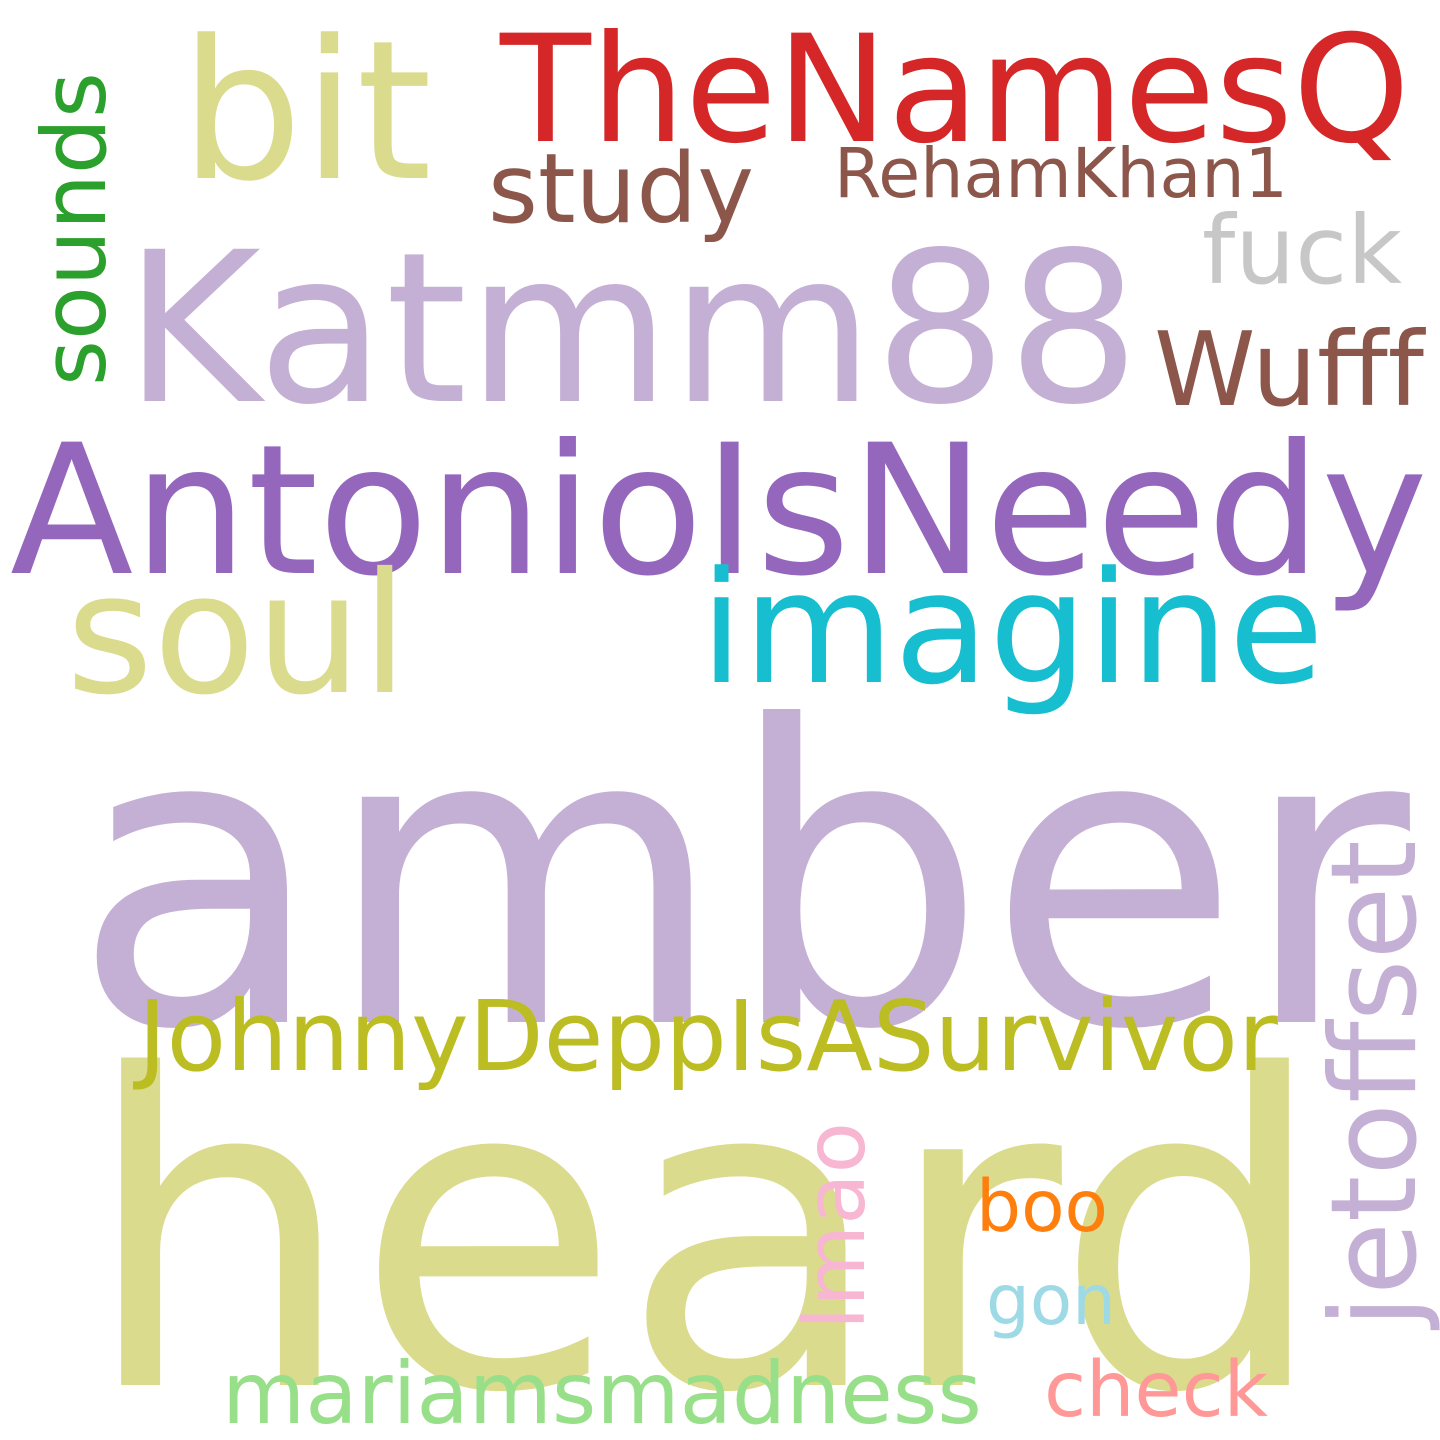 This screenshot has height=1440, width=1440. What do you see at coordinates (1042, 1207) in the screenshot?
I see `word-boo: boo` at bounding box center [1042, 1207].